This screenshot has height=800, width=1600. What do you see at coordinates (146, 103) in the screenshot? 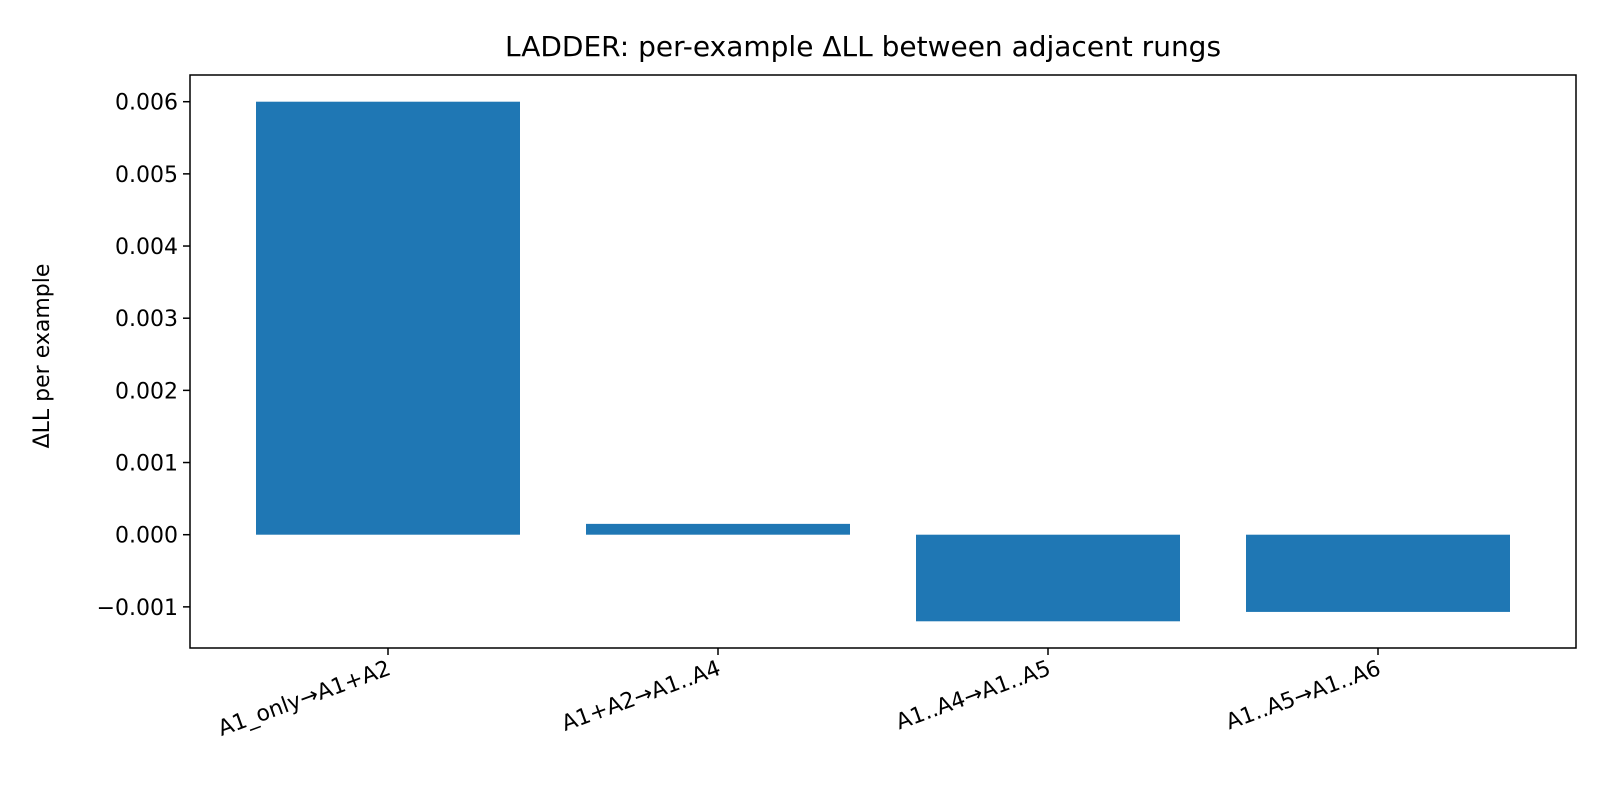
I see `y-tick-label: 0.006` at bounding box center [146, 103].